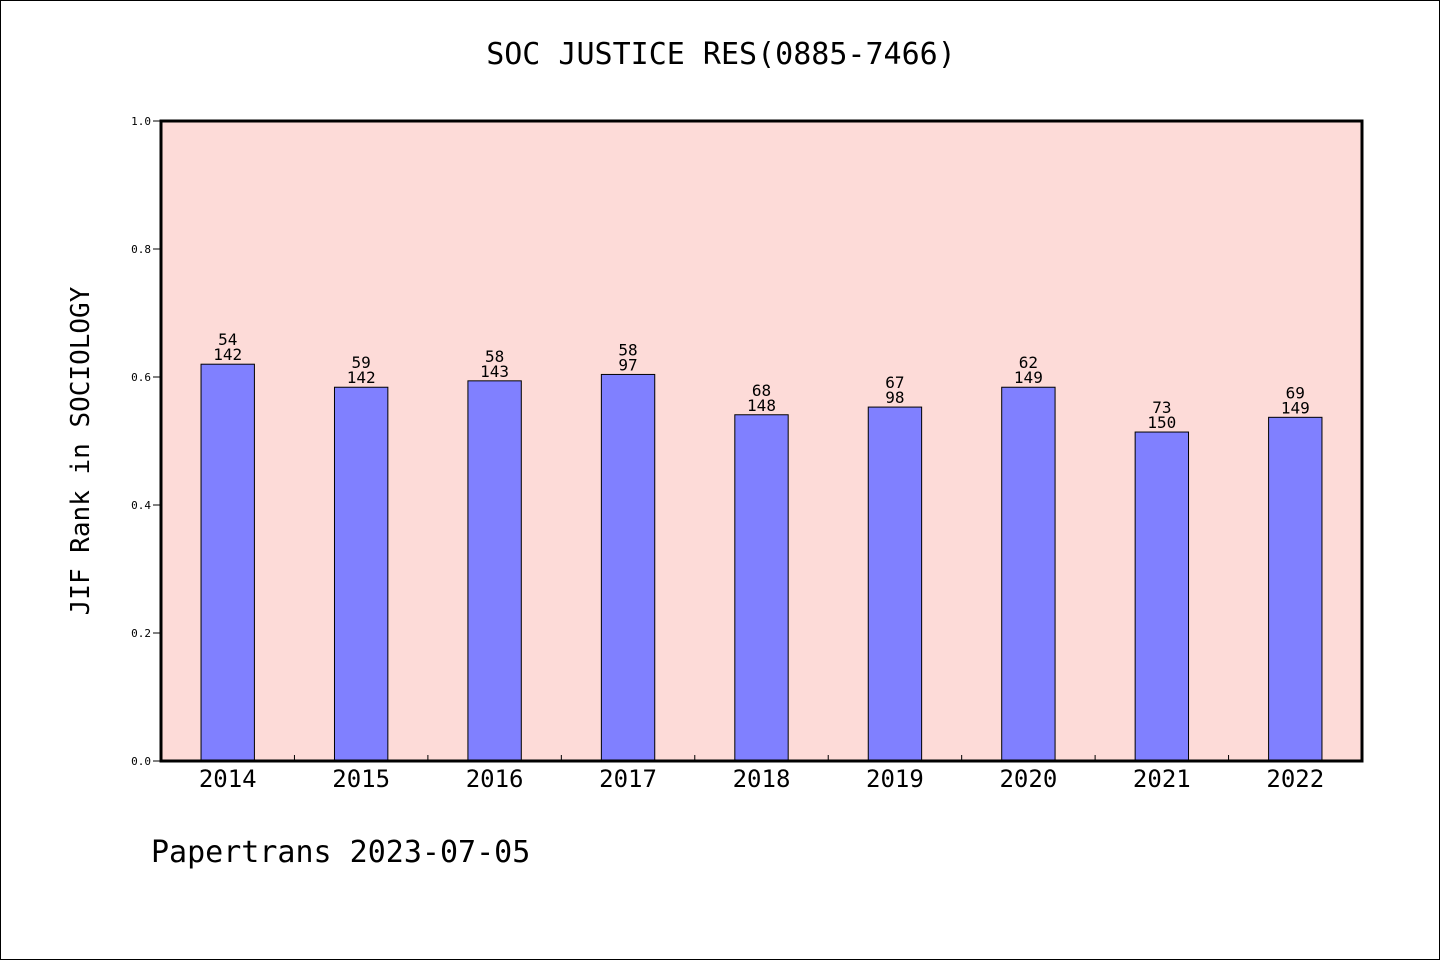  I want to click on bar-2019, so click(895, 584).